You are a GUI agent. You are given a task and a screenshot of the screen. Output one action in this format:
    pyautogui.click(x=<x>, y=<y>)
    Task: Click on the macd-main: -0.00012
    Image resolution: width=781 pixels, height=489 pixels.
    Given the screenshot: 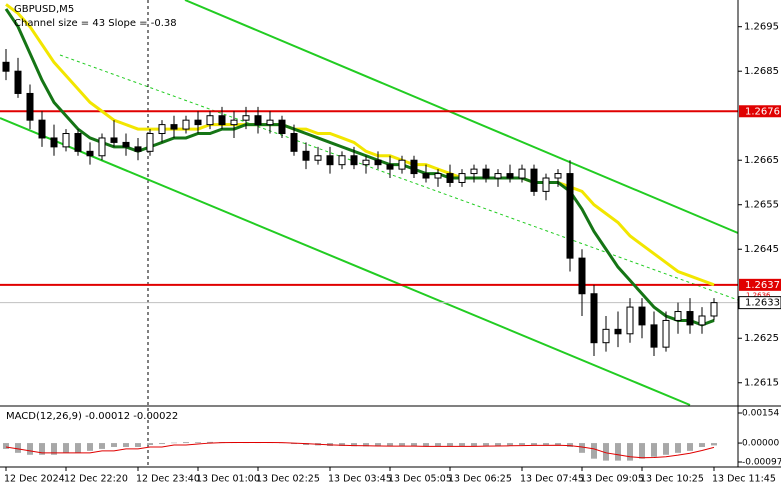 What is the action you would take?
    pyautogui.click(x=107, y=416)
    